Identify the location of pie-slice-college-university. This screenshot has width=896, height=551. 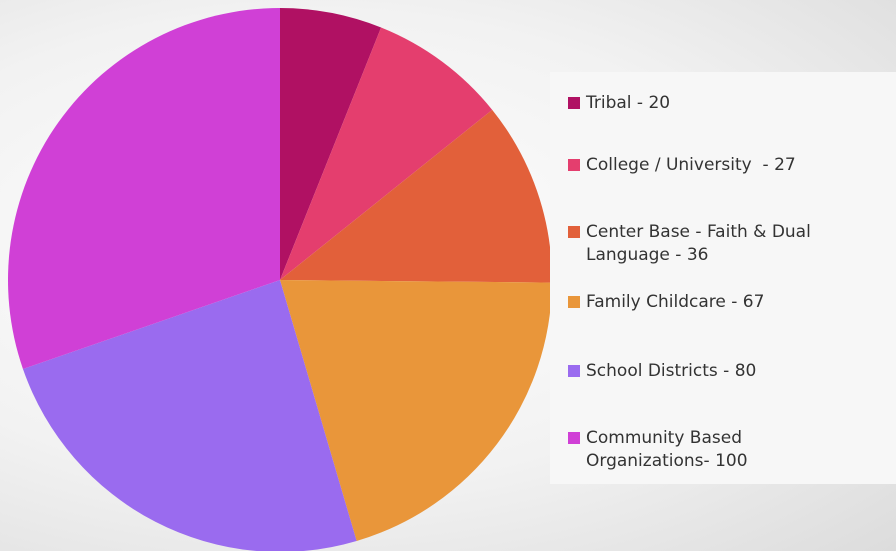
(386, 154).